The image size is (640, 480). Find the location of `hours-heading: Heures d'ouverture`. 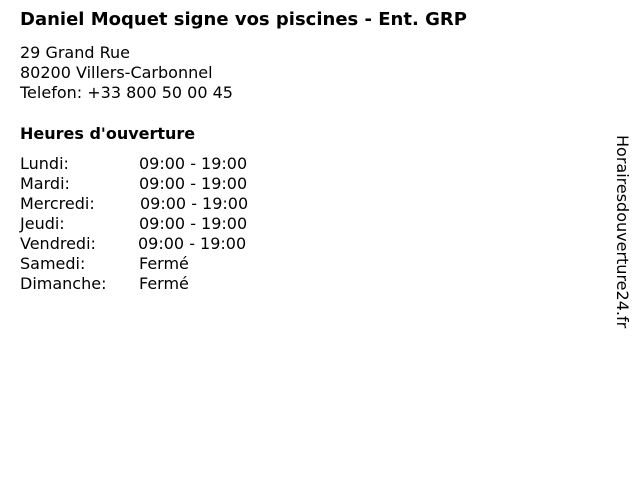

hours-heading: Heures d'ouverture is located at coordinates (108, 133).